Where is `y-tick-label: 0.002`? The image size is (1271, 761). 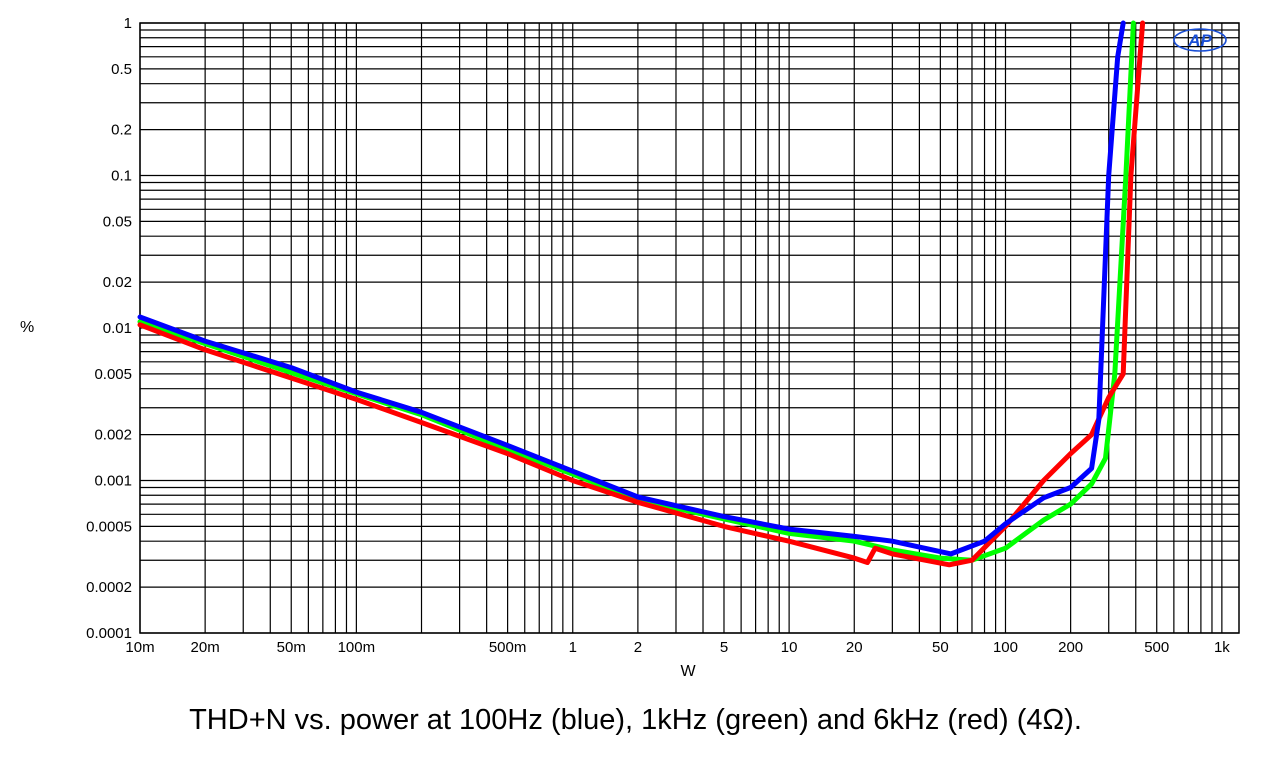 y-tick-label: 0.002 is located at coordinates (113, 435).